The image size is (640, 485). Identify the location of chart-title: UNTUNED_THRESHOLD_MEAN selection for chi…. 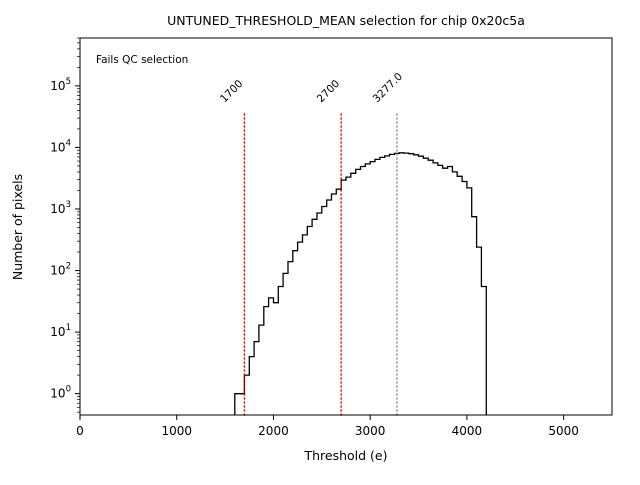
(346, 20).